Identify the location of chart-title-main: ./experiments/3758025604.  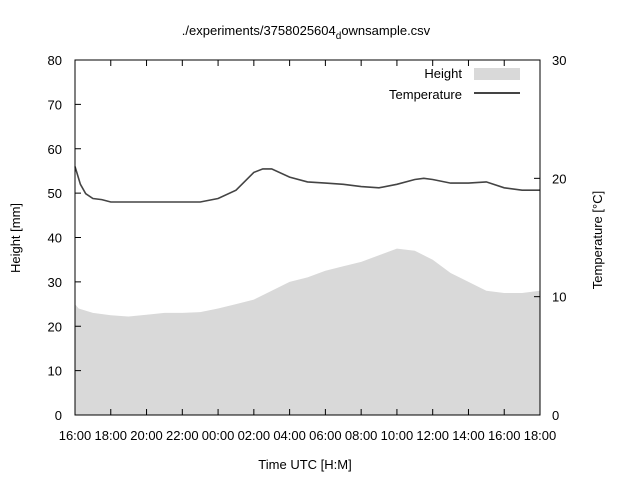
(259, 30).